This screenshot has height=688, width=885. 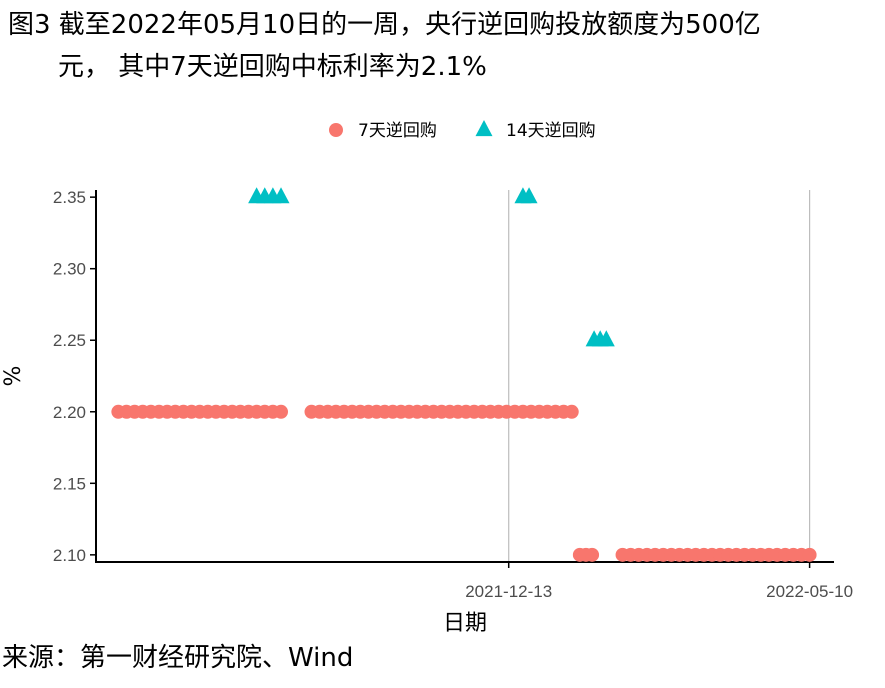 What do you see at coordinates (809, 591) in the screenshot?
I see `x-tick-label: 2022-05-10` at bounding box center [809, 591].